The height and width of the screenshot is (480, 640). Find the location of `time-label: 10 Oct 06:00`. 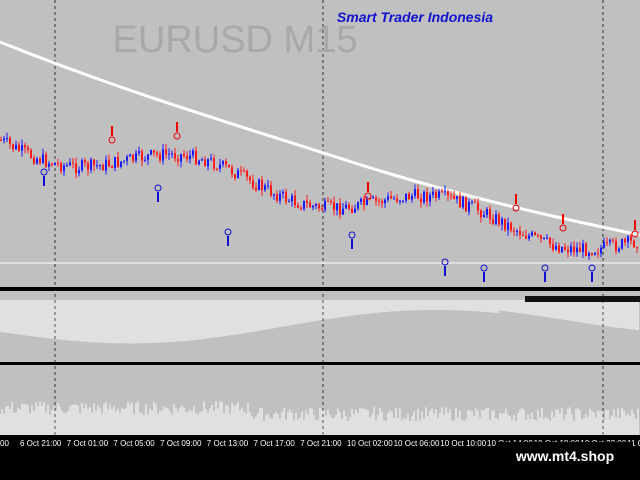

time-label: 10 Oct 06:00 is located at coordinates (417, 443).